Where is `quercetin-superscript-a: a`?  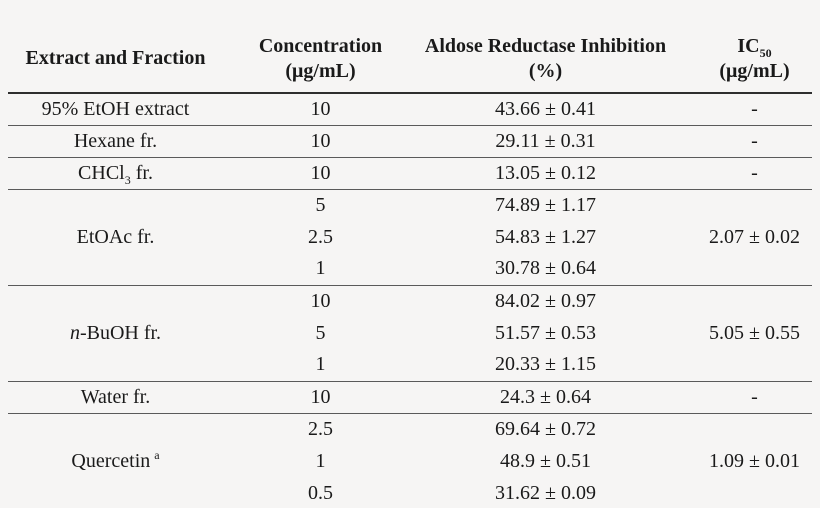
quercetin-superscript-a: a is located at coordinates (157, 455).